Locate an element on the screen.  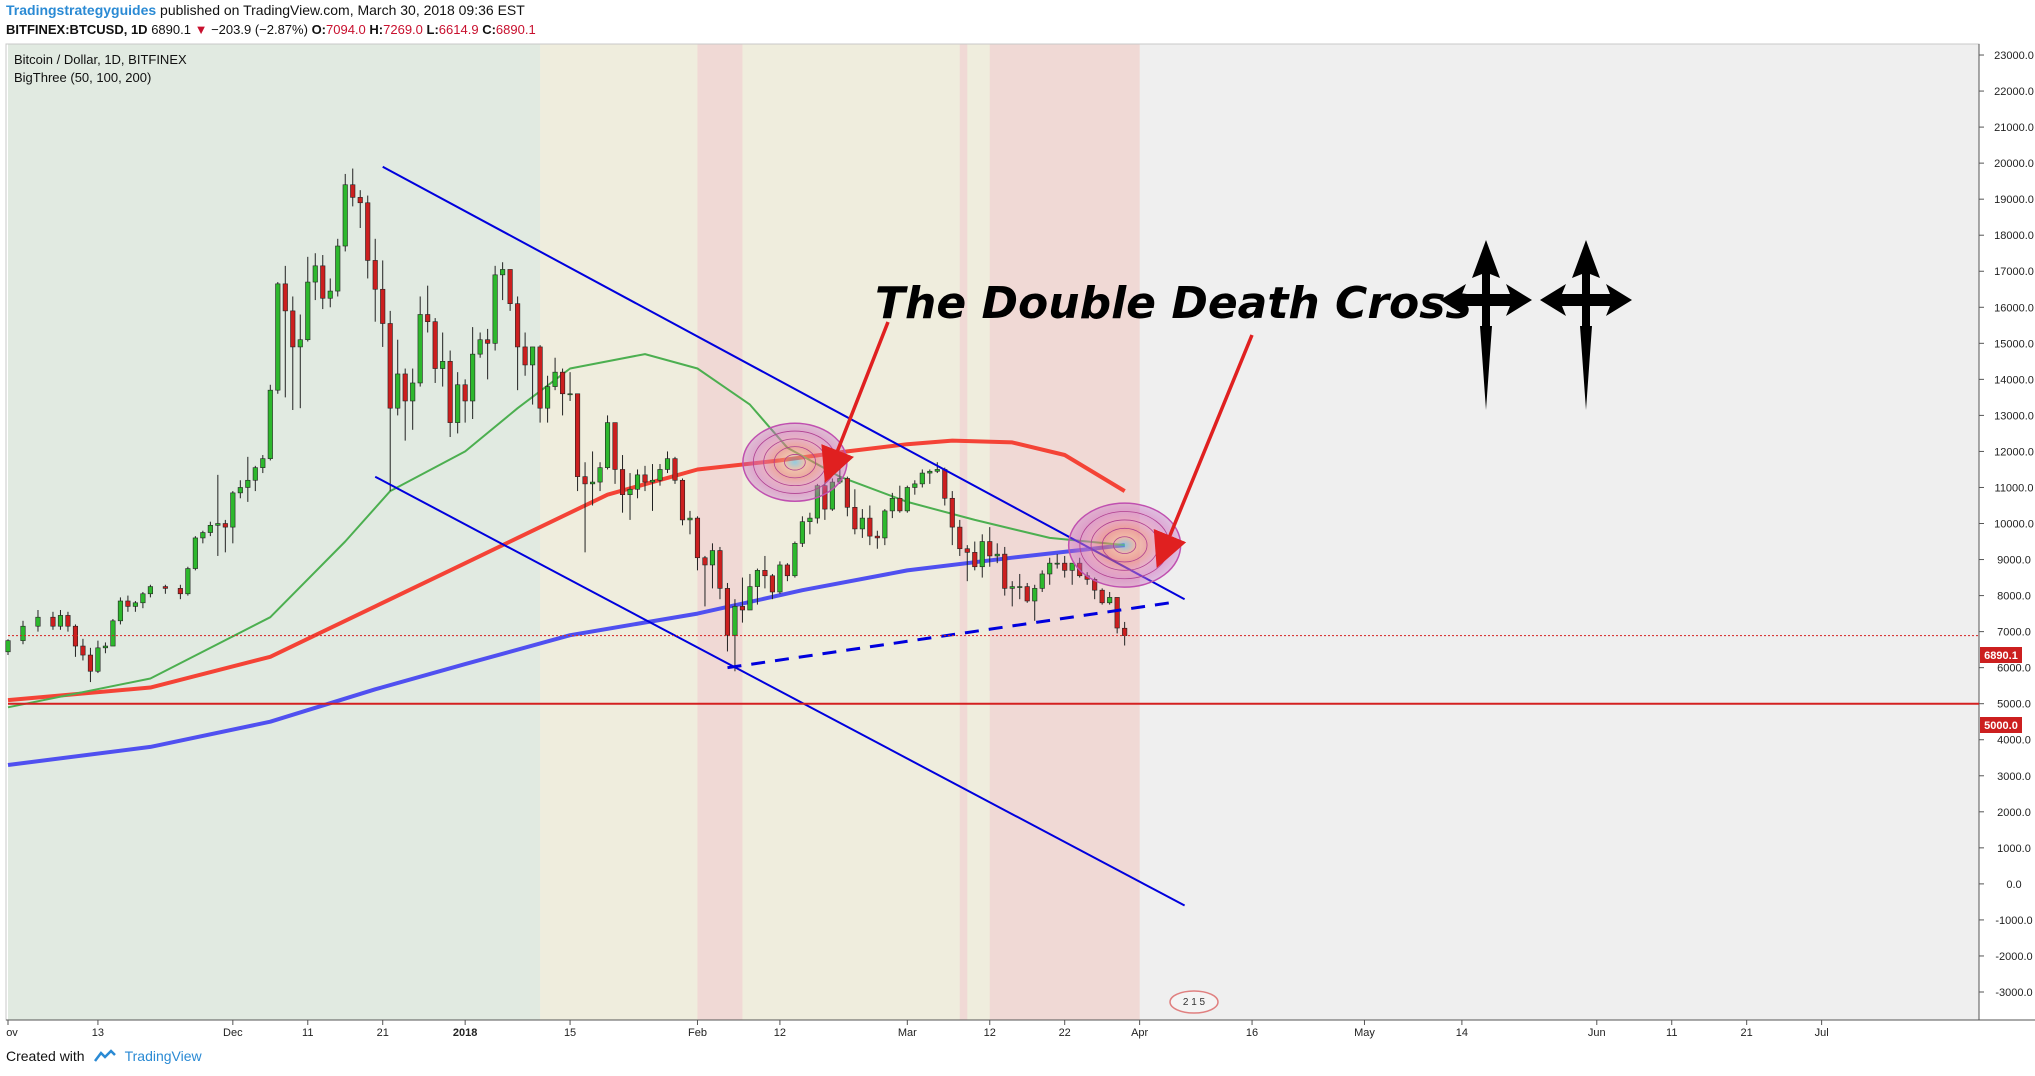
last-price: 6890.1 is located at coordinates (171, 29).